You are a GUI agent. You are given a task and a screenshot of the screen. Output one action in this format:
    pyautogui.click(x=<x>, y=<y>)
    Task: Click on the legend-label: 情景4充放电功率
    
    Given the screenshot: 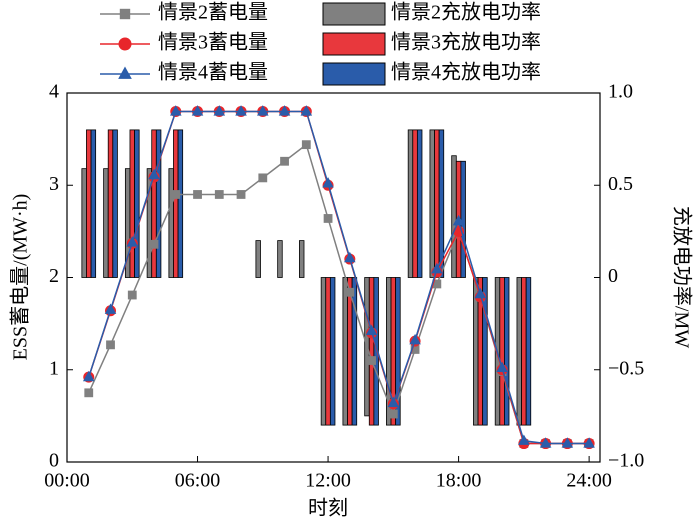 What is the action you would take?
    pyautogui.click(x=466, y=72)
    